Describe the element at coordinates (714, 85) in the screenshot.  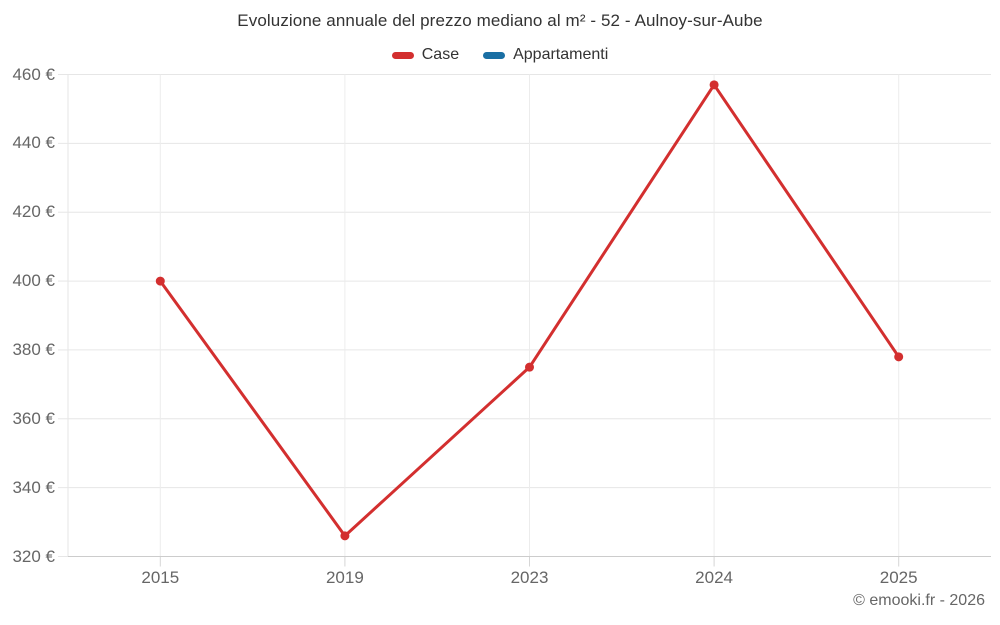
I see `data-point-case-2024` at that location.